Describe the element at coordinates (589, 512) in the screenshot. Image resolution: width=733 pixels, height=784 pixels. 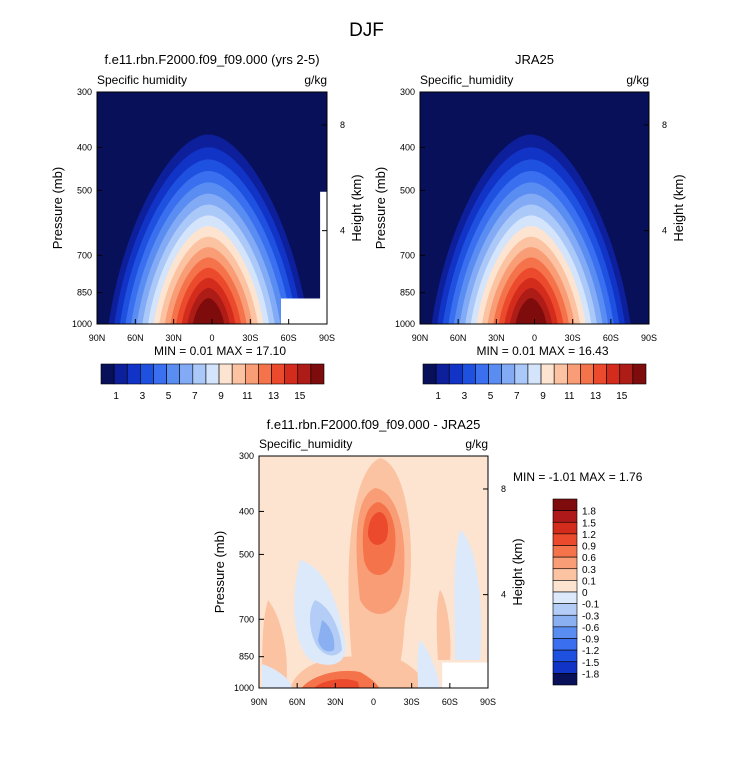
I see `colorbar-label: 1.8` at that location.